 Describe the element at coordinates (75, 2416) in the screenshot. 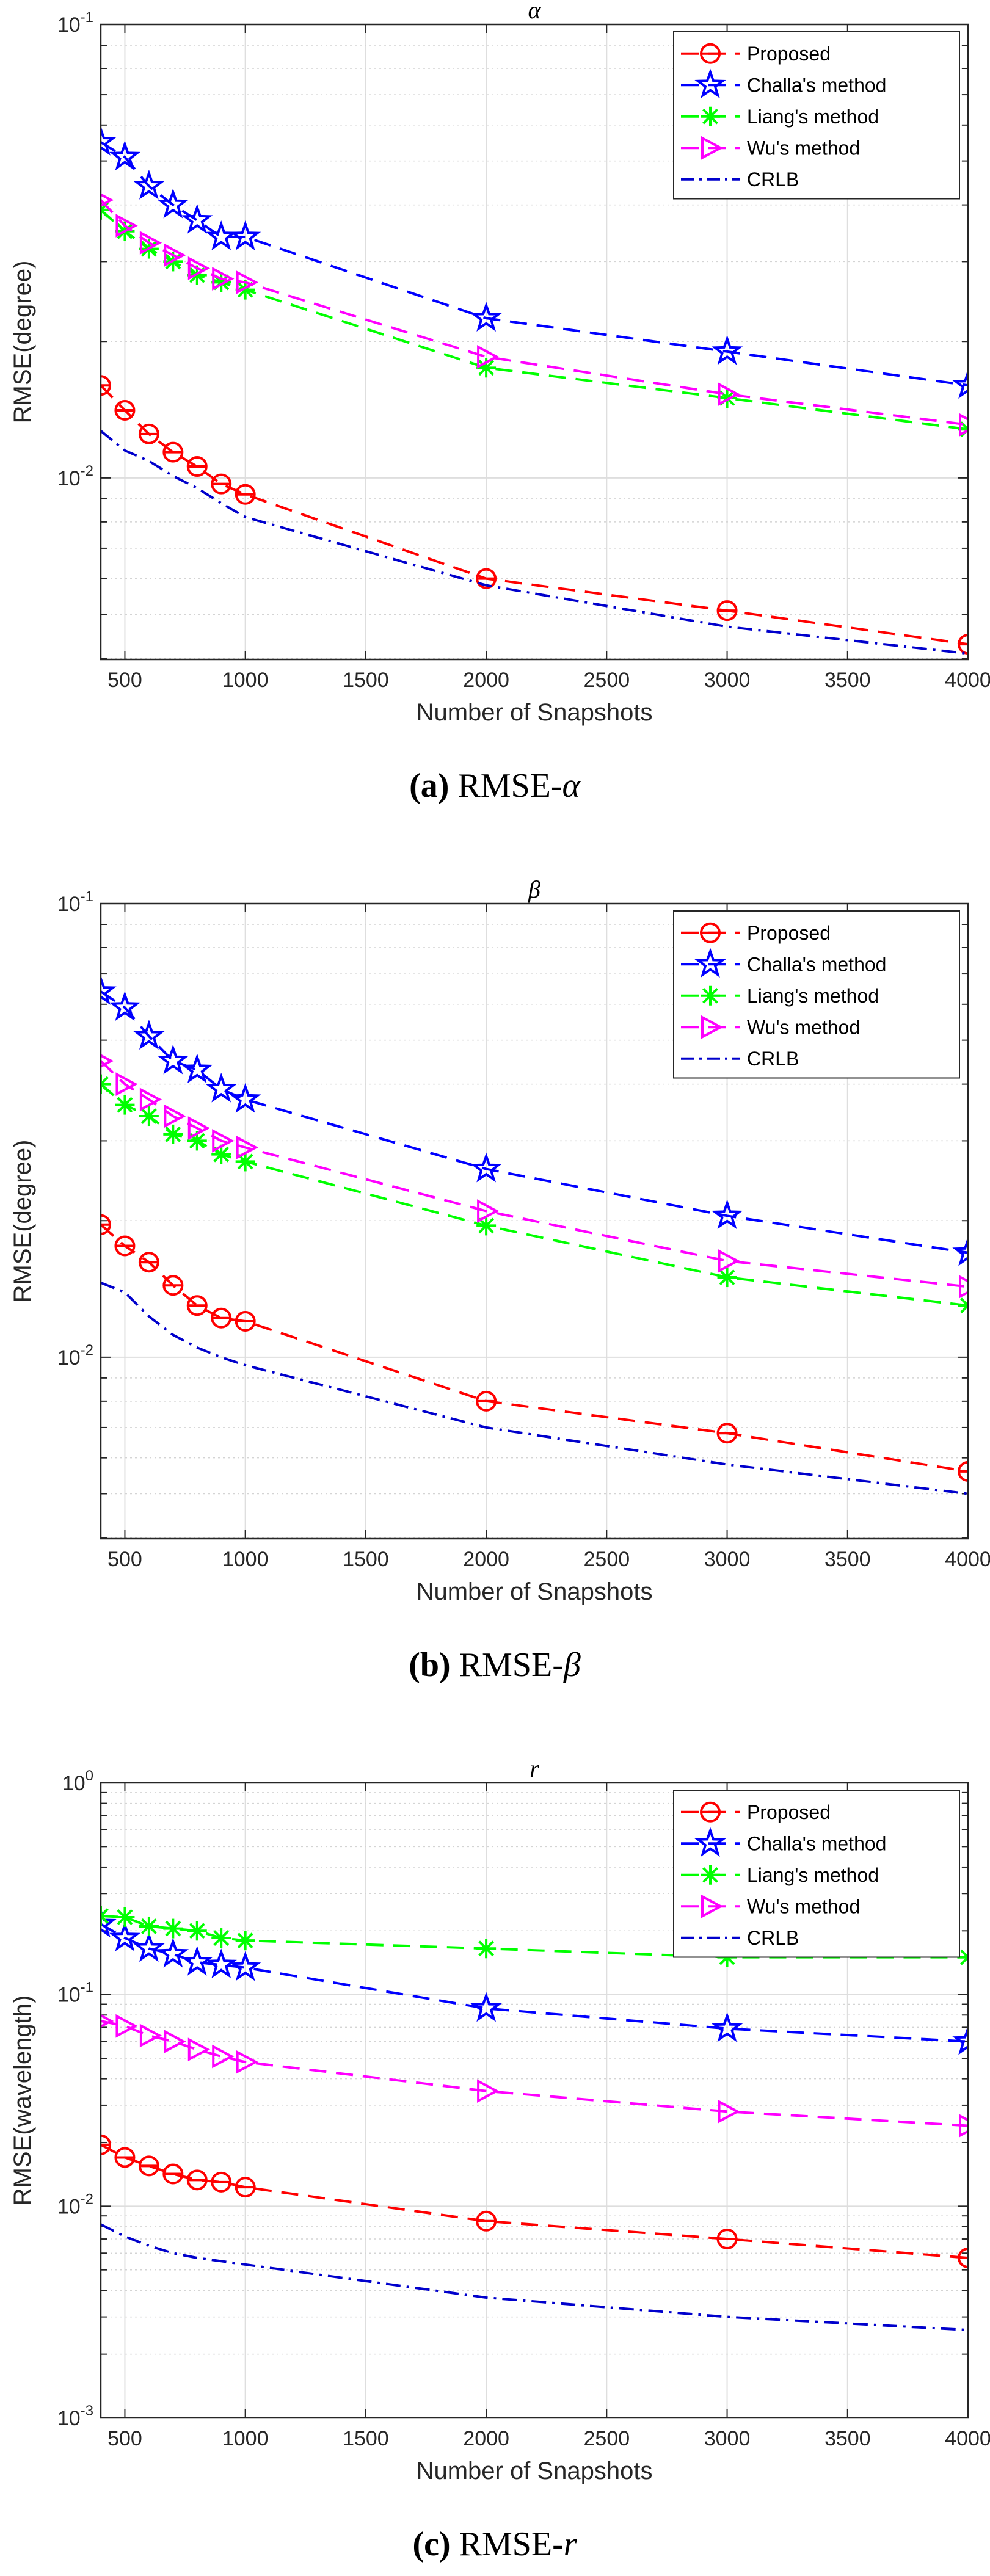

I see `y-tick-label: 10⁻³` at that location.